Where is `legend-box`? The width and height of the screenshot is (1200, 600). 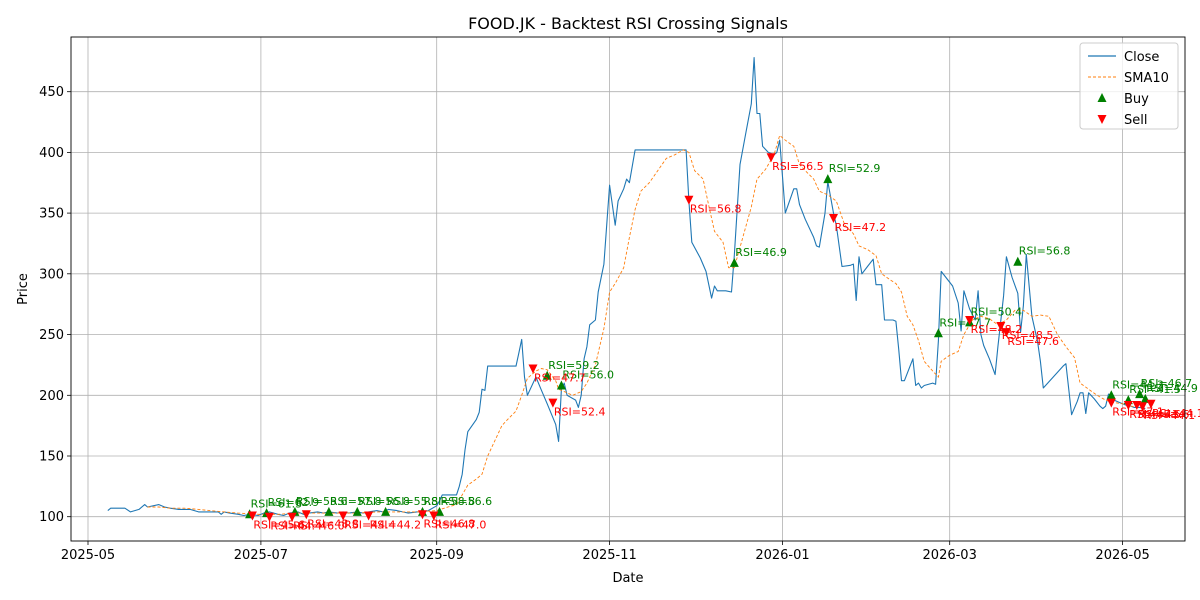
legend-box is located at coordinates (1129, 86).